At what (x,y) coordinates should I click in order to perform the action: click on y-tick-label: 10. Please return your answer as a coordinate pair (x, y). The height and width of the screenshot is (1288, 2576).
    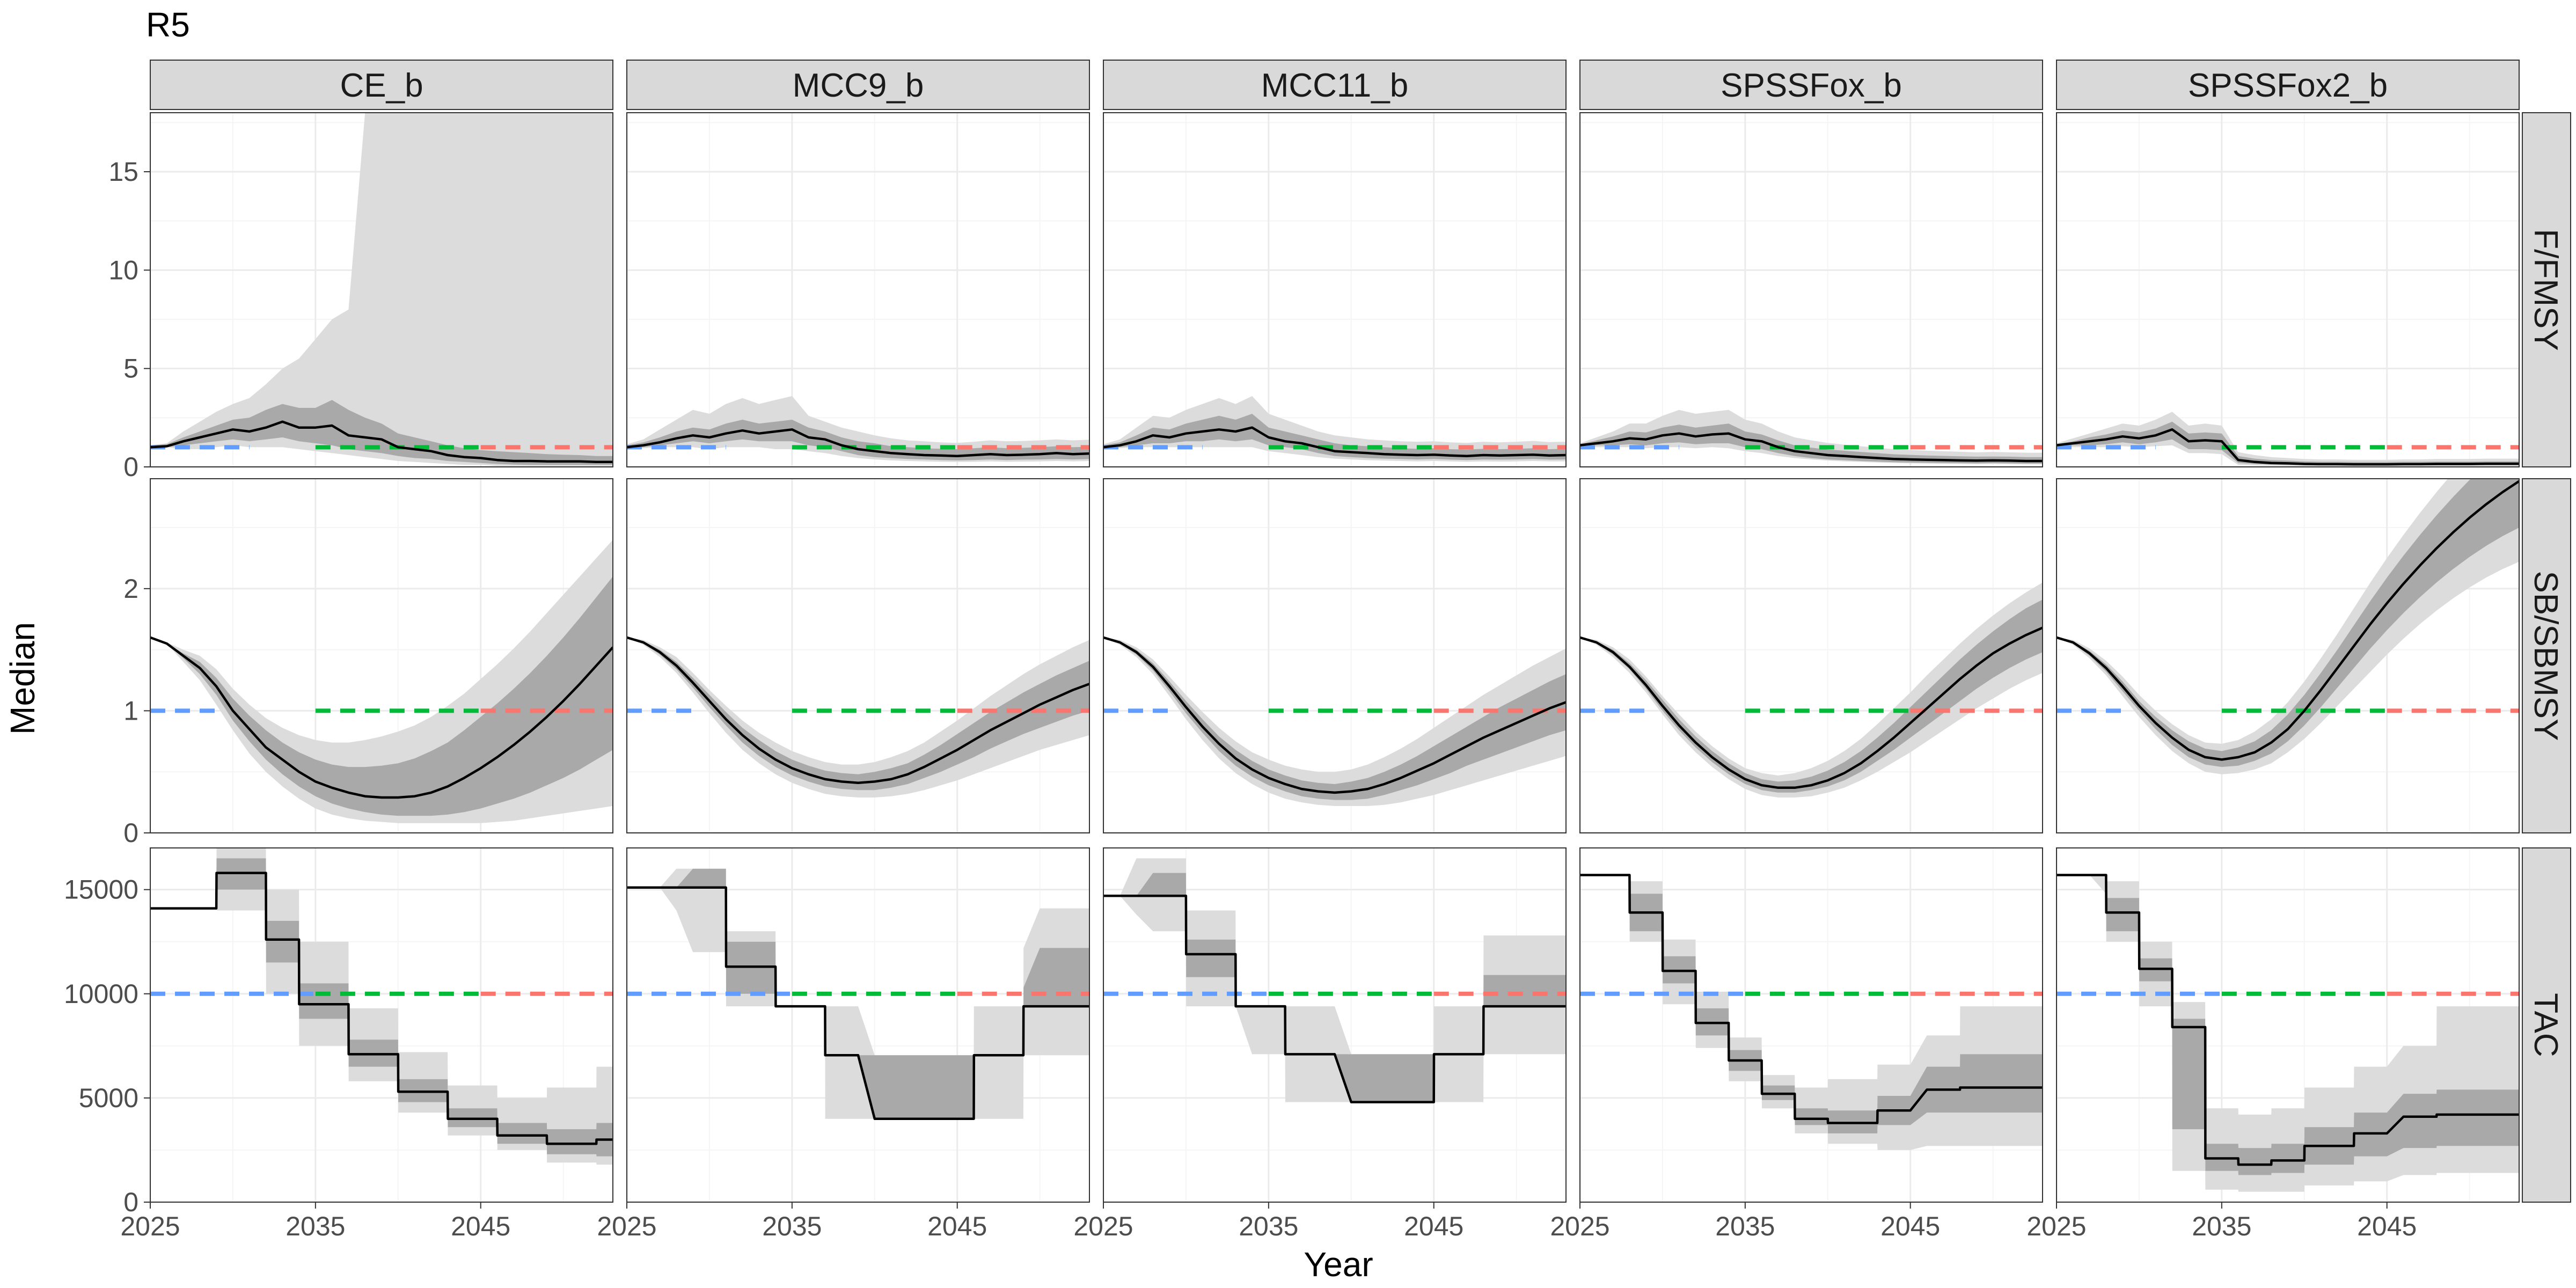
    Looking at the image, I should click on (123, 270).